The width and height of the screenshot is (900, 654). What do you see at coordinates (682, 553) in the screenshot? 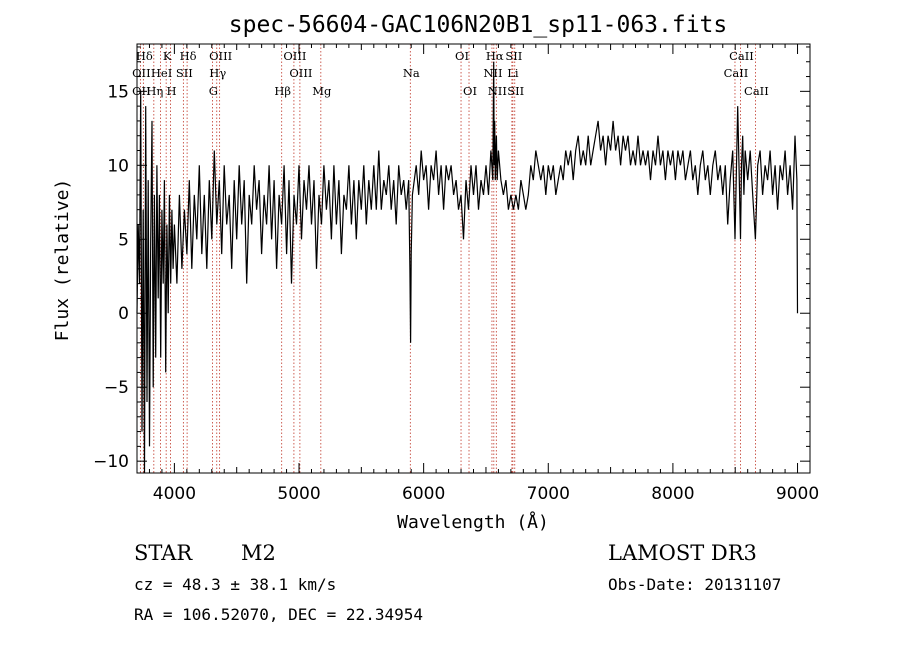
I see `survey-name: LAMOST DR3` at bounding box center [682, 553].